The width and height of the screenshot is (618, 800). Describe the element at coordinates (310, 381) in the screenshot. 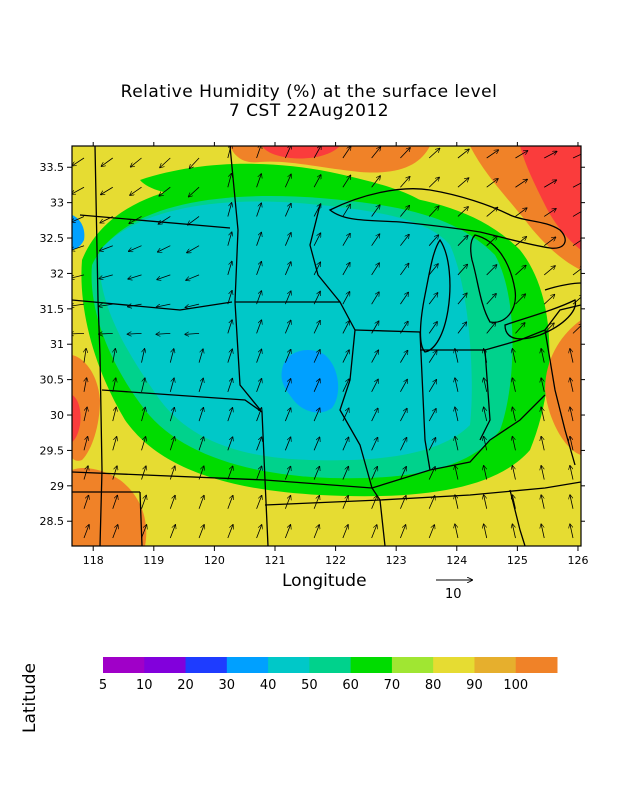

I see `fill-blue` at that location.